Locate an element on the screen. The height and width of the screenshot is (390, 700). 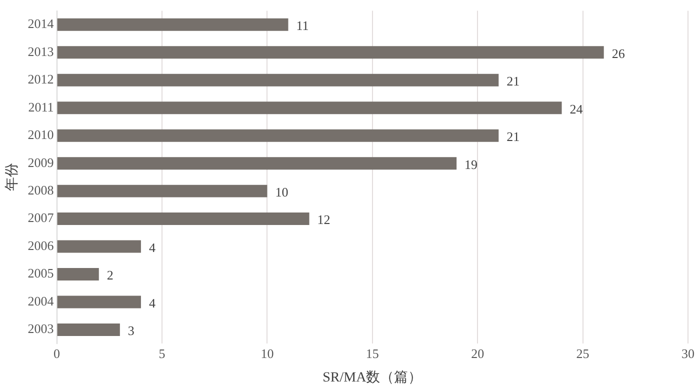
y-tick-label: 2011 is located at coordinates (41, 106).